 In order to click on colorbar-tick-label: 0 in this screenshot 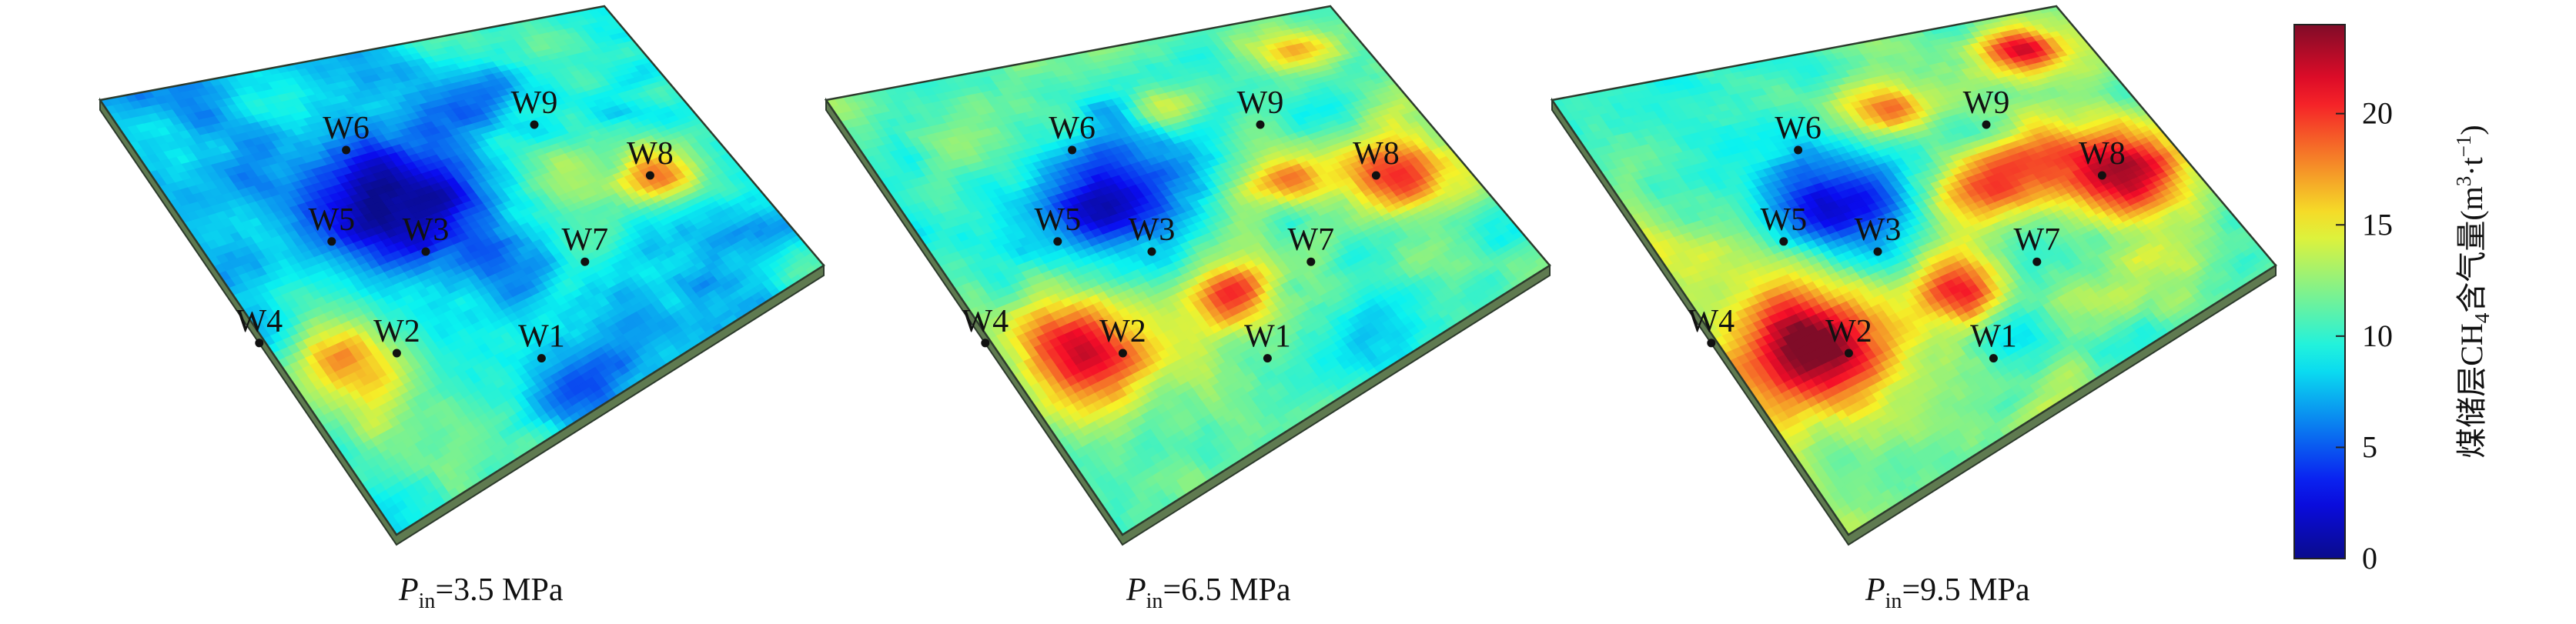, I will do `click(2370, 558)`.